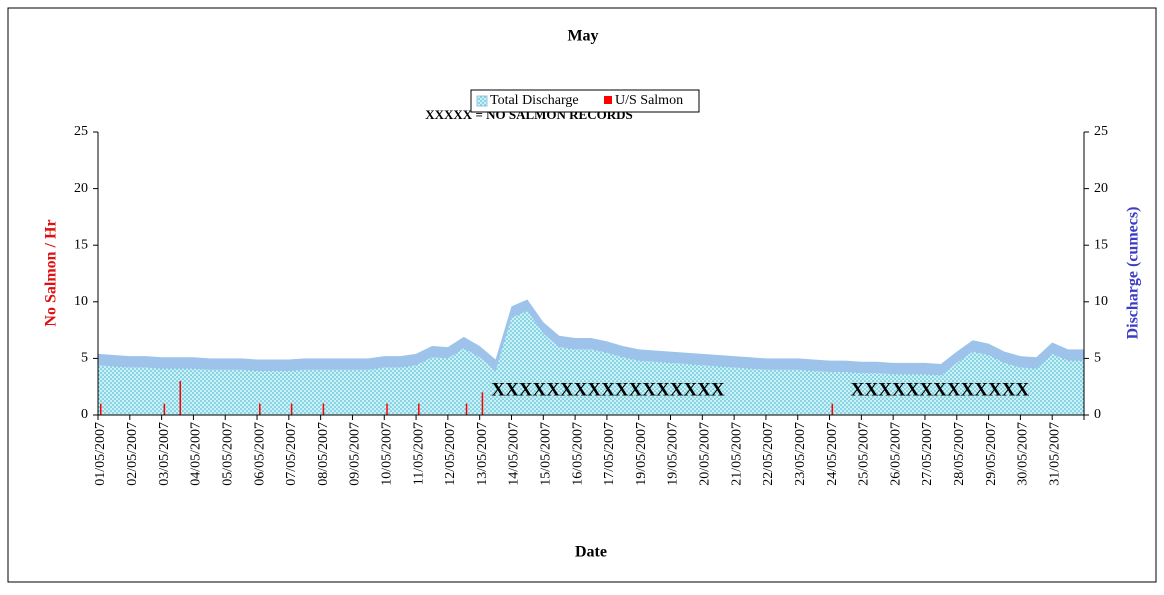 Image resolution: width=1164 pixels, height=595 pixels. What do you see at coordinates (927, 454) in the screenshot?
I see `x-tick-label: 27/05/2007` at bounding box center [927, 454].